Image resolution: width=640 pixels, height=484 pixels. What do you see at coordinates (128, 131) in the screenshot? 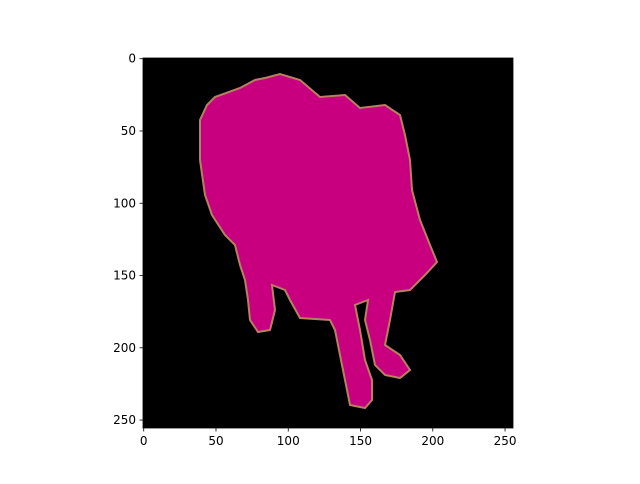
I see `y-tick-label: 50` at bounding box center [128, 131].